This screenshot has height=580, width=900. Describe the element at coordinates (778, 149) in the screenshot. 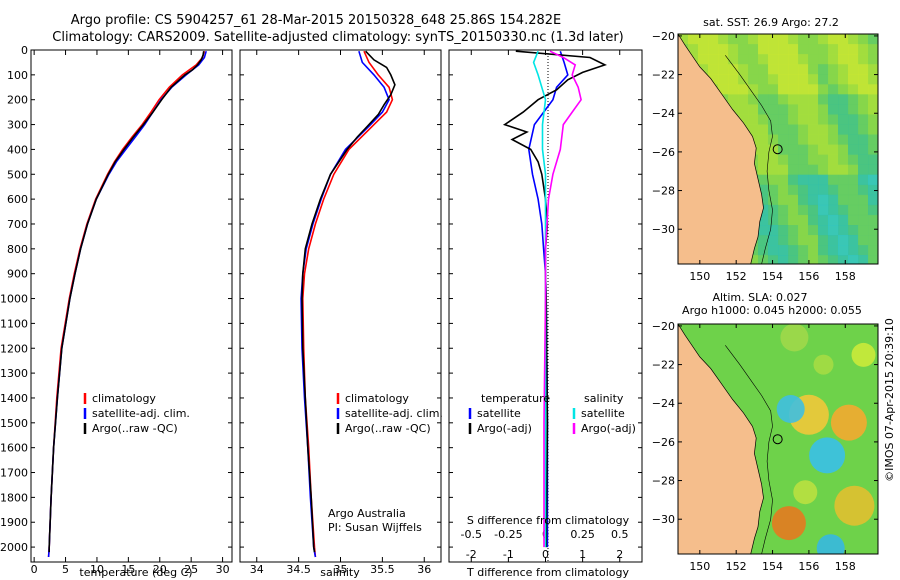

I see `sst-map-frame` at that location.